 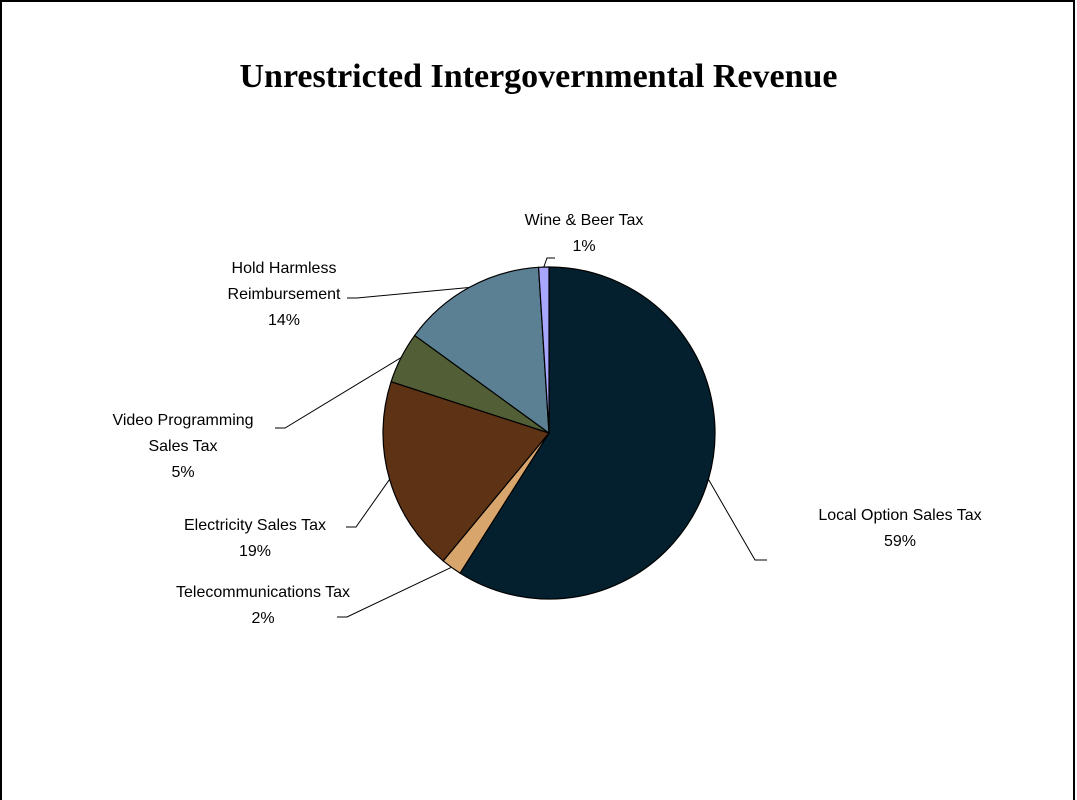 I want to click on pie-slices, so click(x=549, y=433).